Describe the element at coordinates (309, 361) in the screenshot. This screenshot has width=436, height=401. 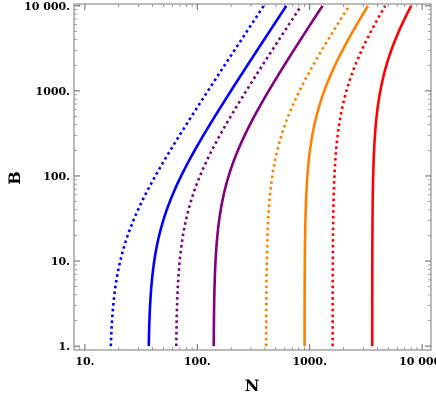
I see `x-tick-label: 1000.` at that location.